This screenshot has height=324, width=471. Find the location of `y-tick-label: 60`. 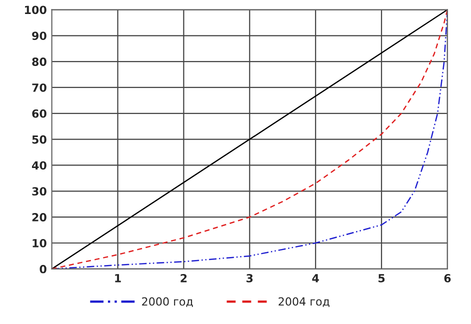

y-tick-label: 60 is located at coordinates (39, 113).